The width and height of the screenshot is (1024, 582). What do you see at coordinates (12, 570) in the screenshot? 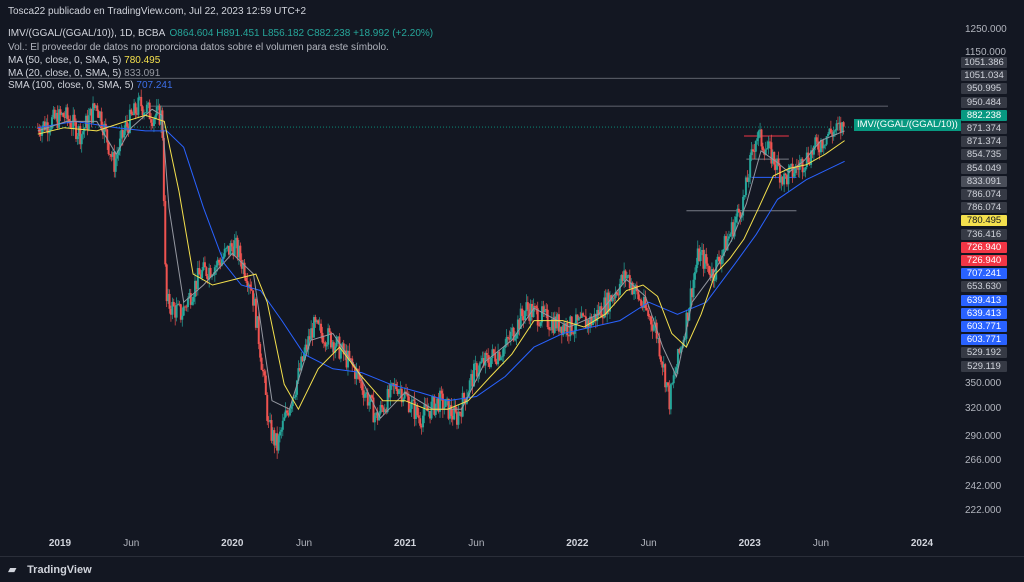
I see `tv-logo-icon: ▰` at bounding box center [12, 570].